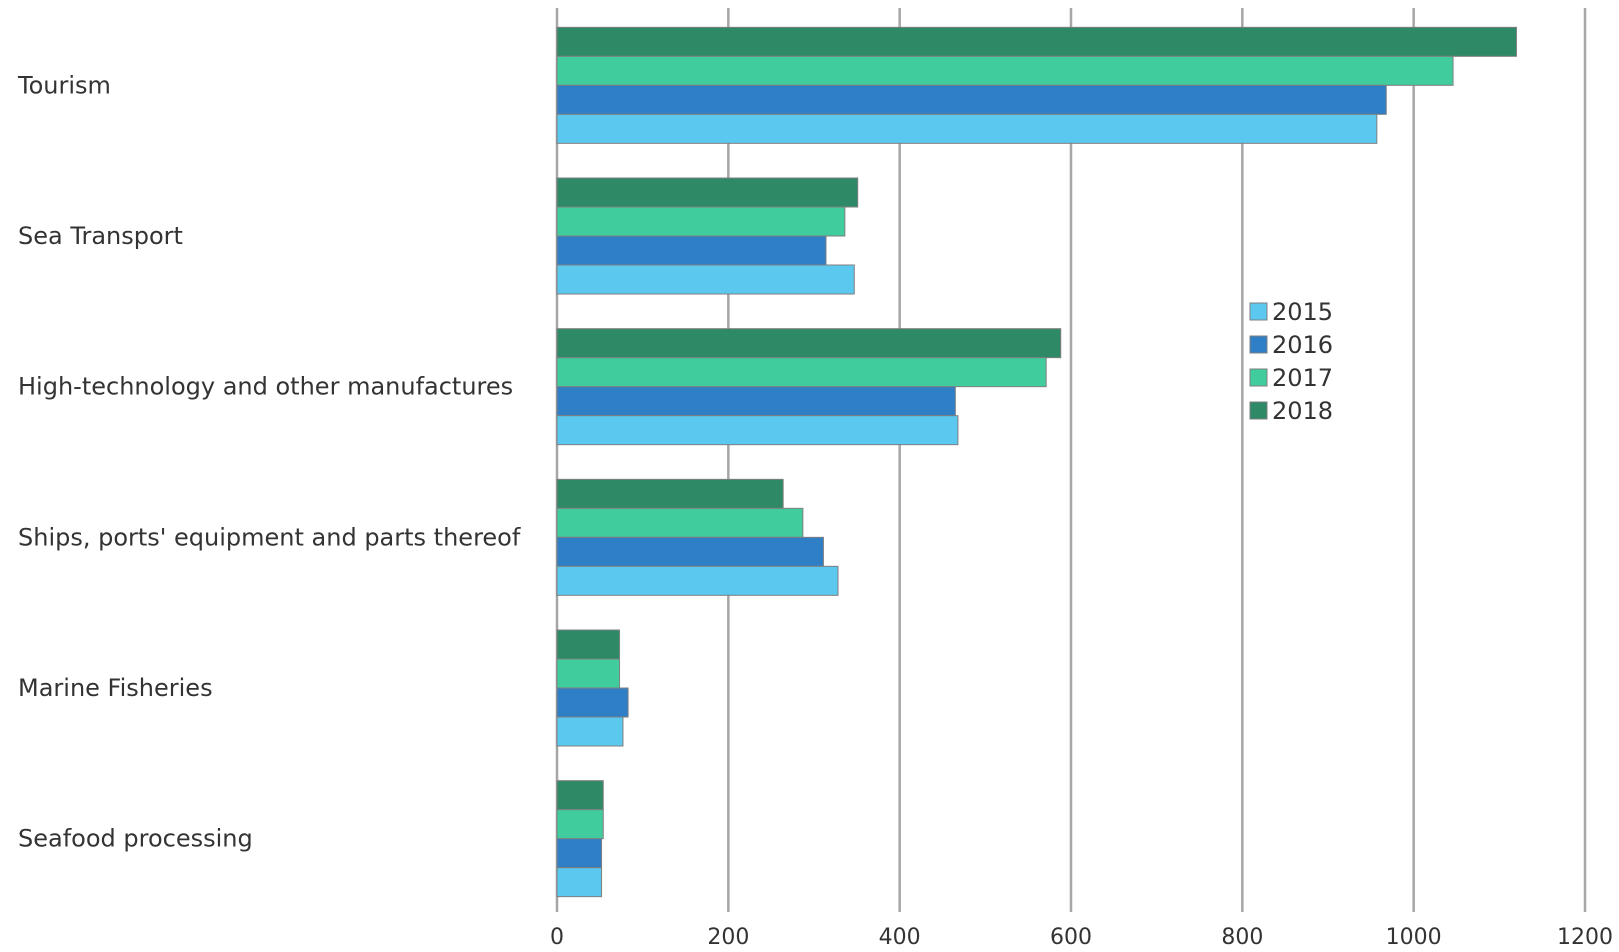 The width and height of the screenshot is (1619, 952). What do you see at coordinates (728, 937) in the screenshot?
I see `x-tick-label: 200` at bounding box center [728, 937].